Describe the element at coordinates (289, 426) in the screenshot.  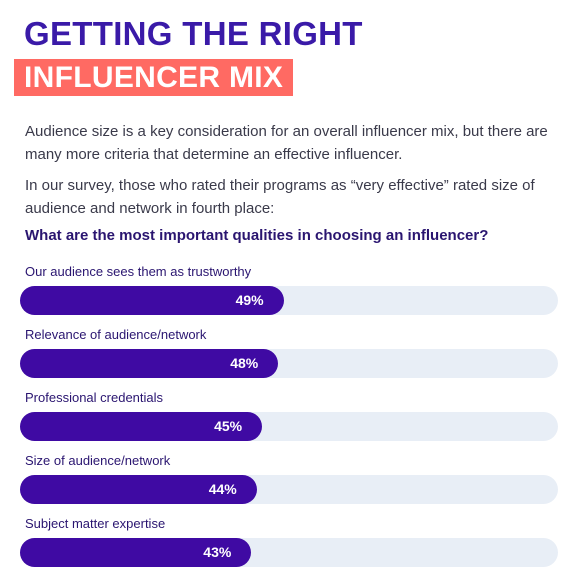
I see `bar-track: 45%` at that location.